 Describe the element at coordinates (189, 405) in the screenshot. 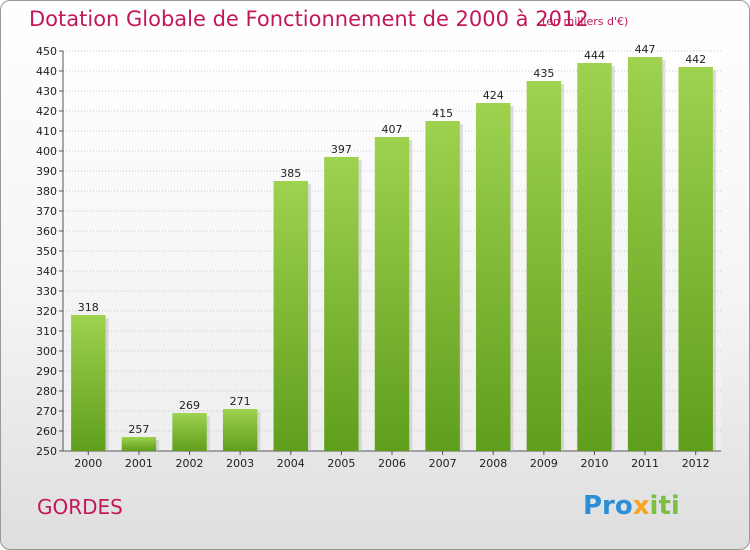

I see `data-label: 269` at that location.